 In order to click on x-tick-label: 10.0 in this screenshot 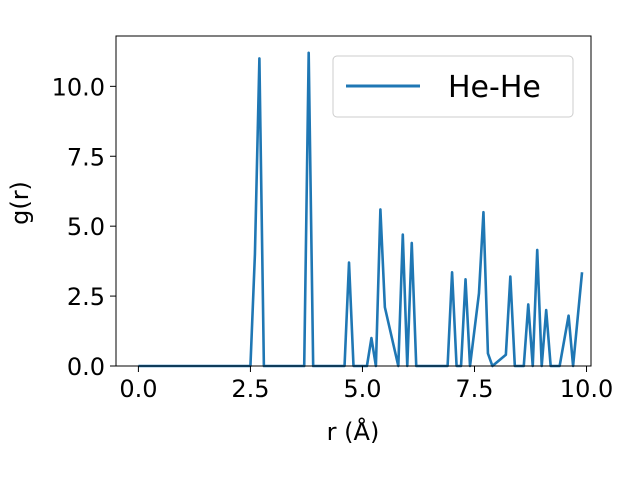, I will do `click(586, 389)`.